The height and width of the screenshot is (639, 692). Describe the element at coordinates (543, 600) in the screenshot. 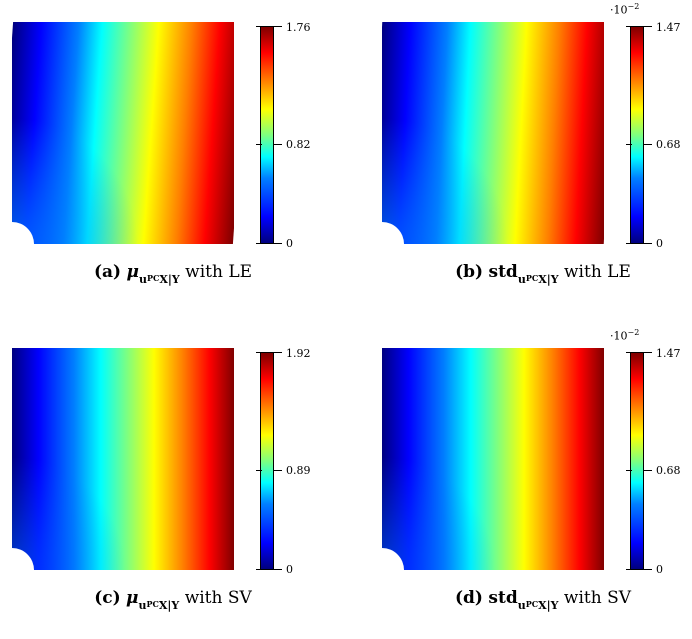

I see `caption-d: (d) stduPCX|Y with SV` at that location.